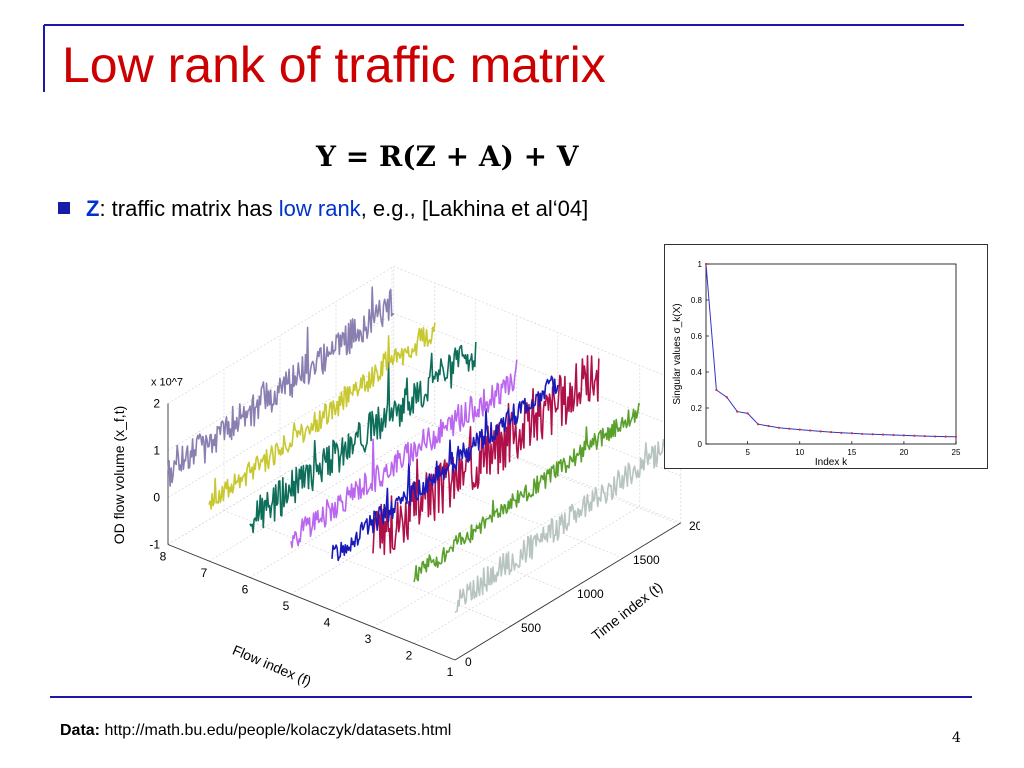 This screenshot has width=1024, height=768. I want to click on z-axis-label: OD flow volume (x_f,t), so click(119, 475).